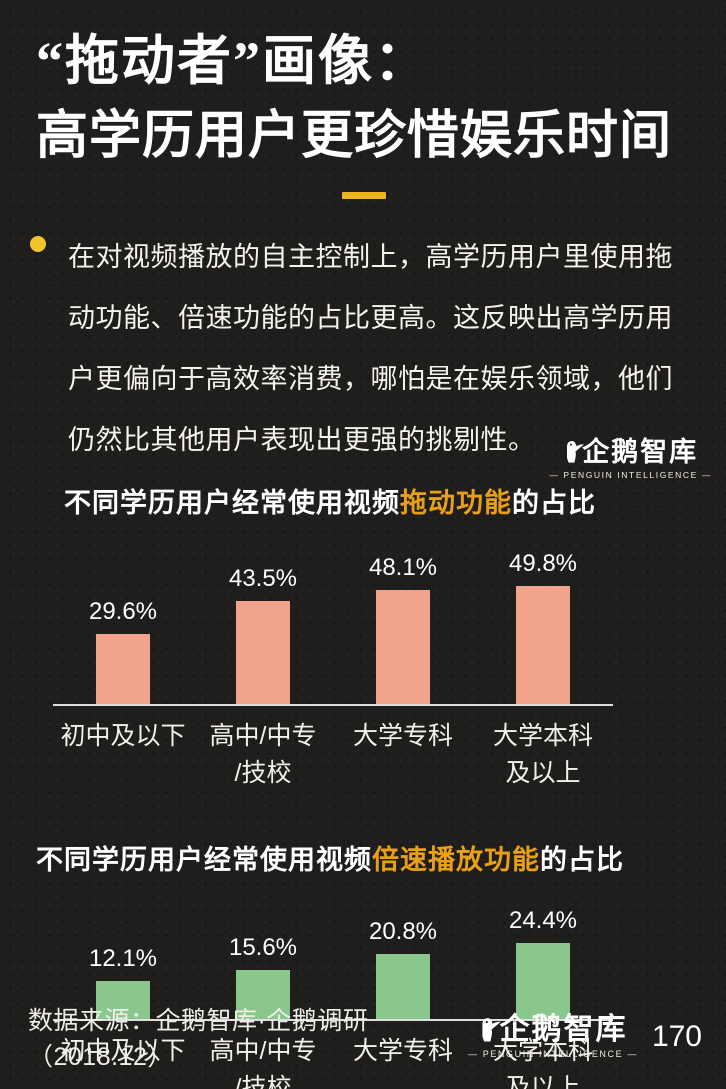 The height and width of the screenshot is (1089, 726). What do you see at coordinates (543, 920) in the screenshot?
I see `value-label: 24.4%` at bounding box center [543, 920].